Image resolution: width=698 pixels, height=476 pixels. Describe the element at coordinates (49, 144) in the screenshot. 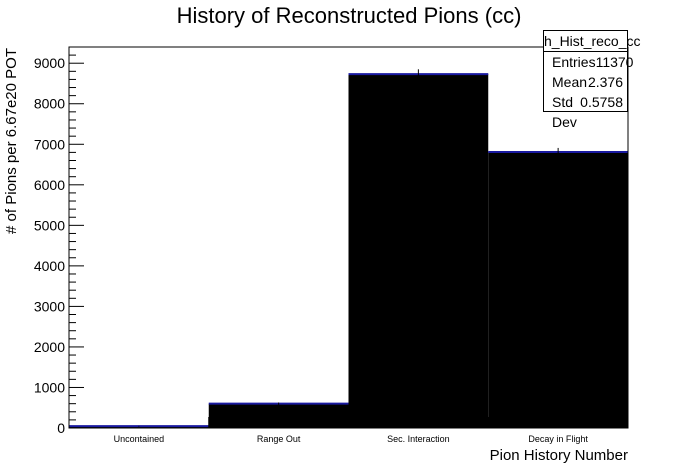

I see `y-tick-label: 7000` at that location.